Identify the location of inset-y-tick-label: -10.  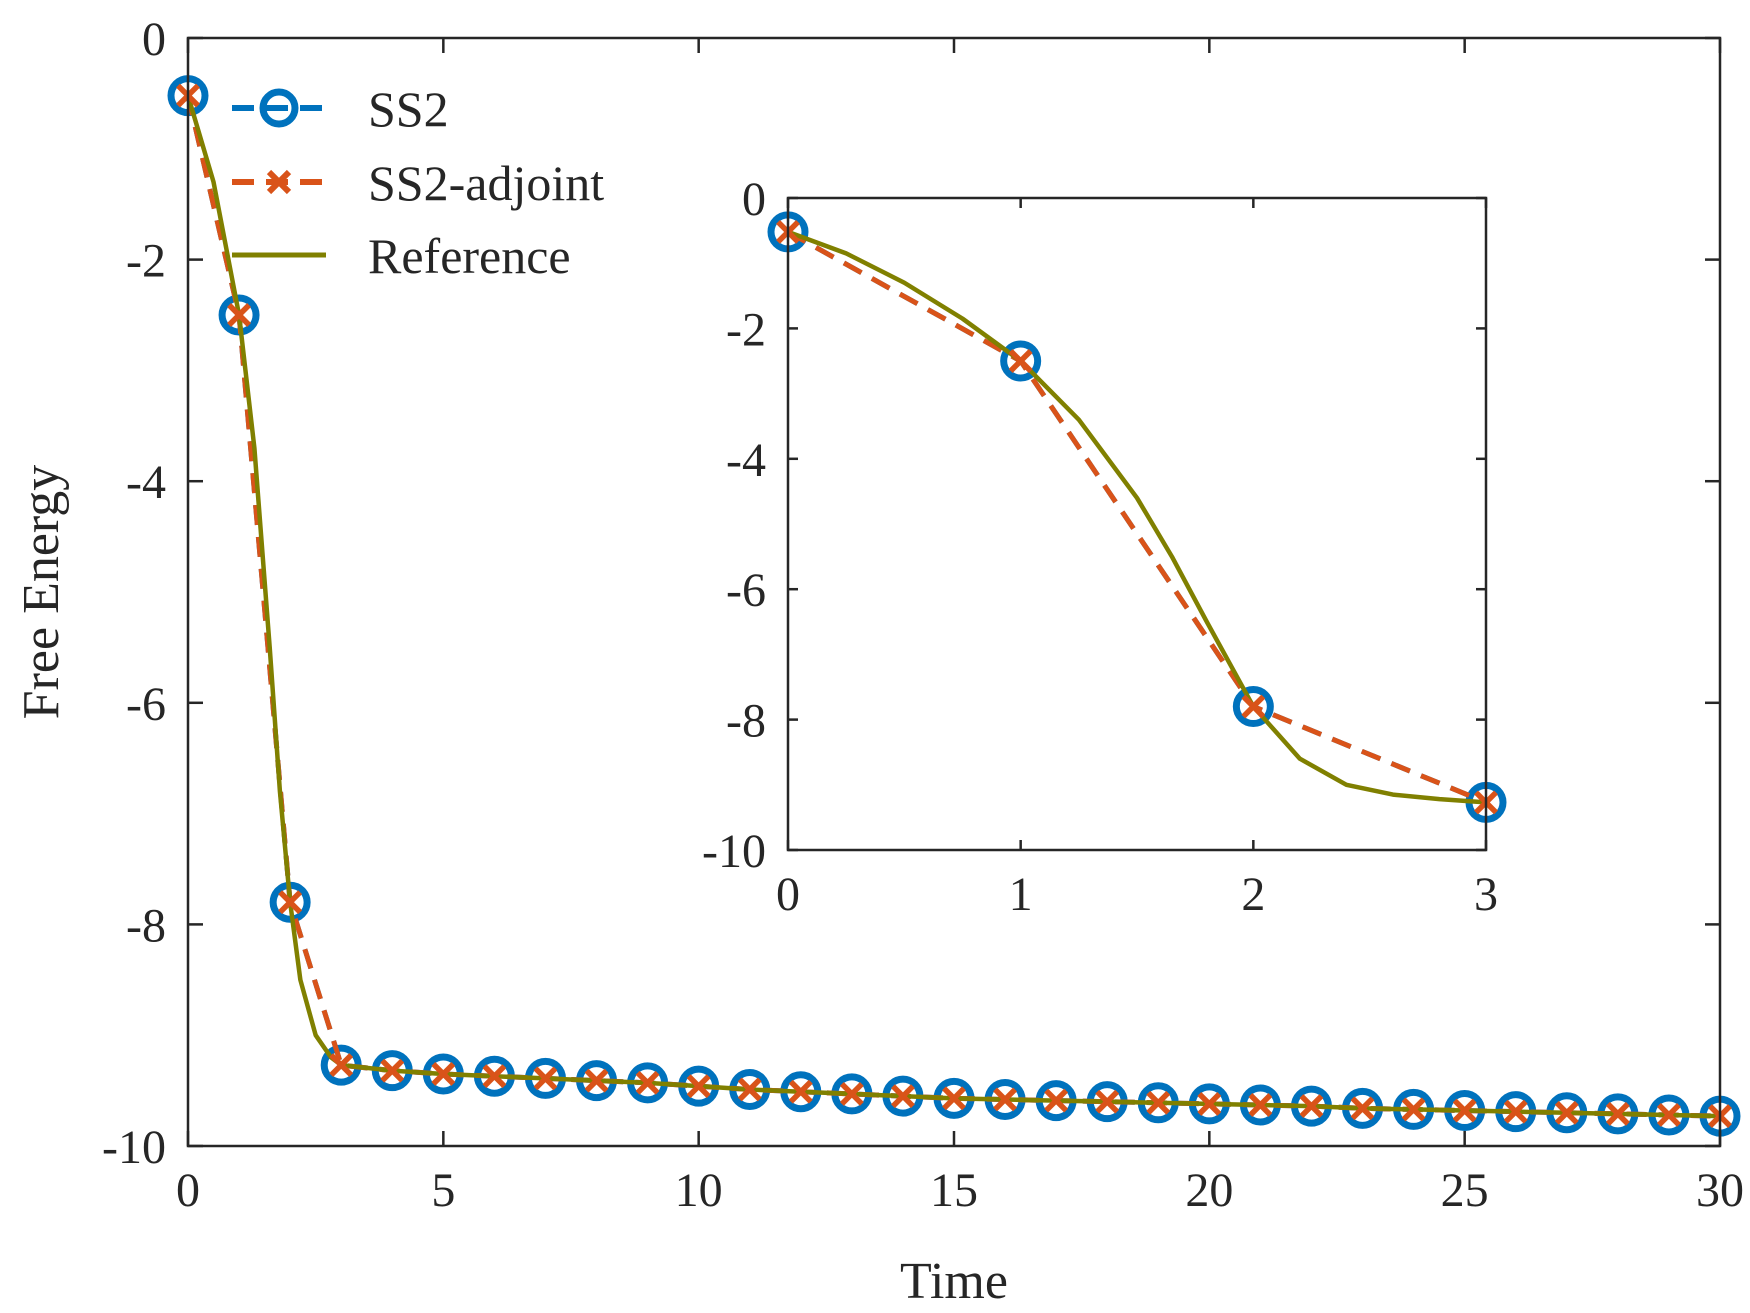
(734, 851).